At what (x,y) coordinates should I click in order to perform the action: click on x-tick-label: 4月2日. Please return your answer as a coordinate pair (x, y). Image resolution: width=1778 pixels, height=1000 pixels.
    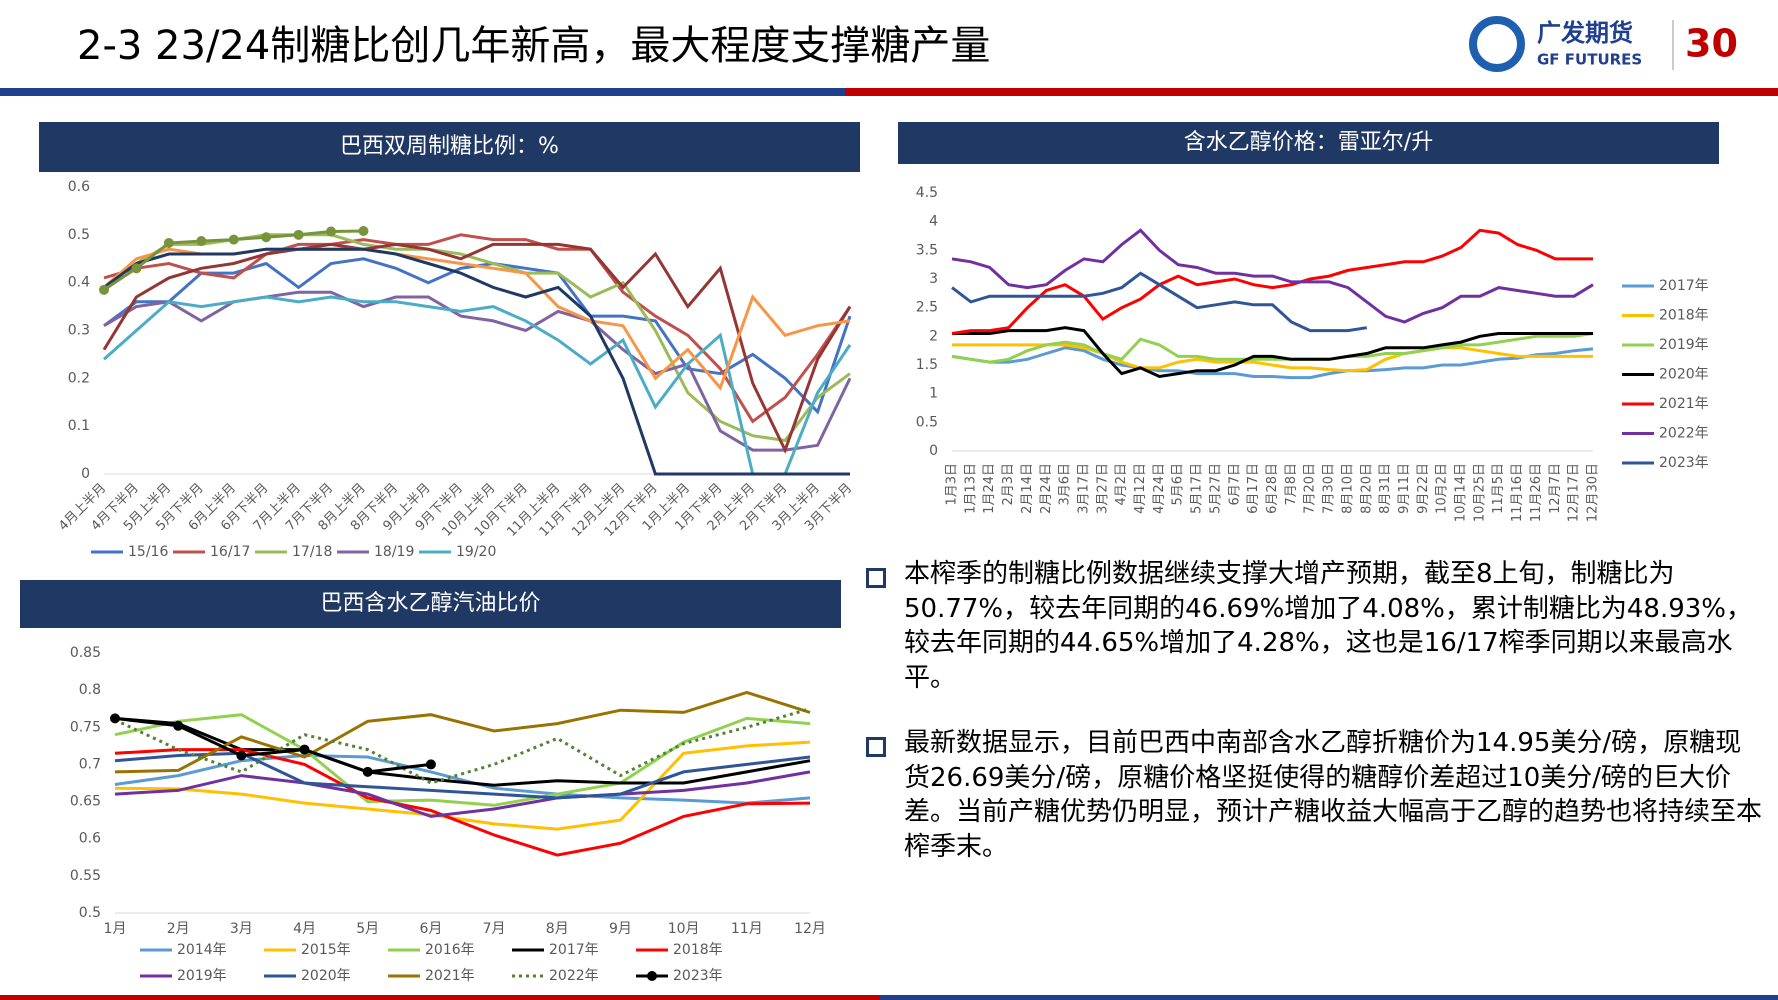
    Looking at the image, I should click on (1121, 484).